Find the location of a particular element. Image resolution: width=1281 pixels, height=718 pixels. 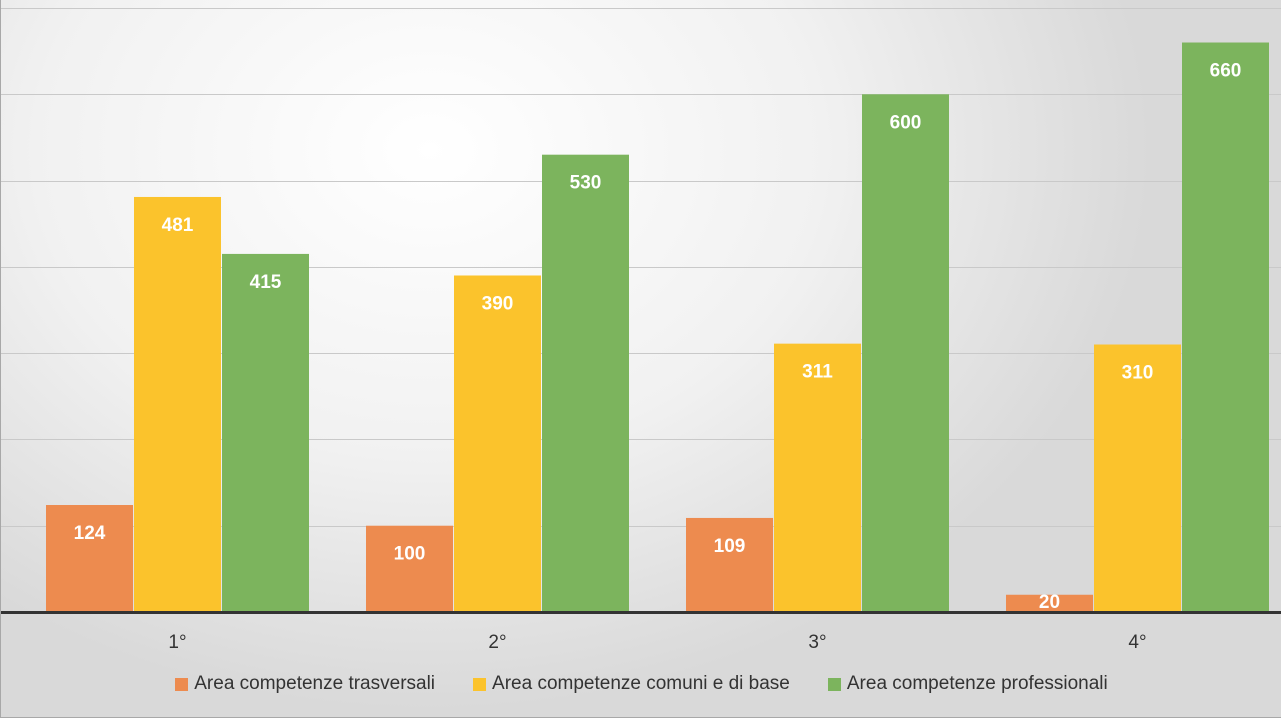

category-label: 3° is located at coordinates (817, 642).